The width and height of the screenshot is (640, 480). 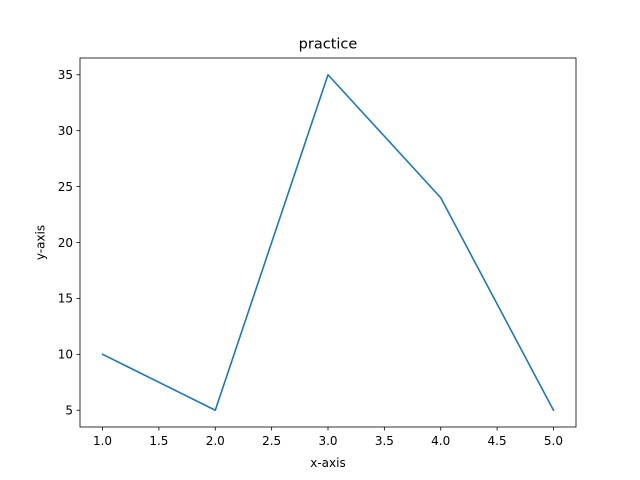 What do you see at coordinates (69, 411) in the screenshot?
I see `y-tick-label: 5` at bounding box center [69, 411].